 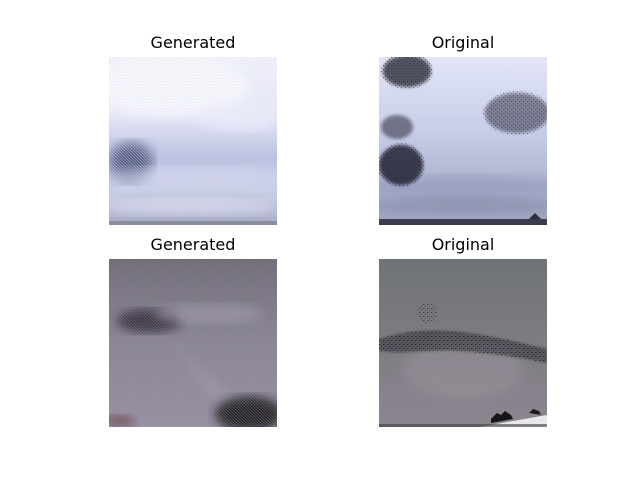 What do you see at coordinates (193, 42) in the screenshot?
I see `panel-title-generated-top: Generated` at bounding box center [193, 42].